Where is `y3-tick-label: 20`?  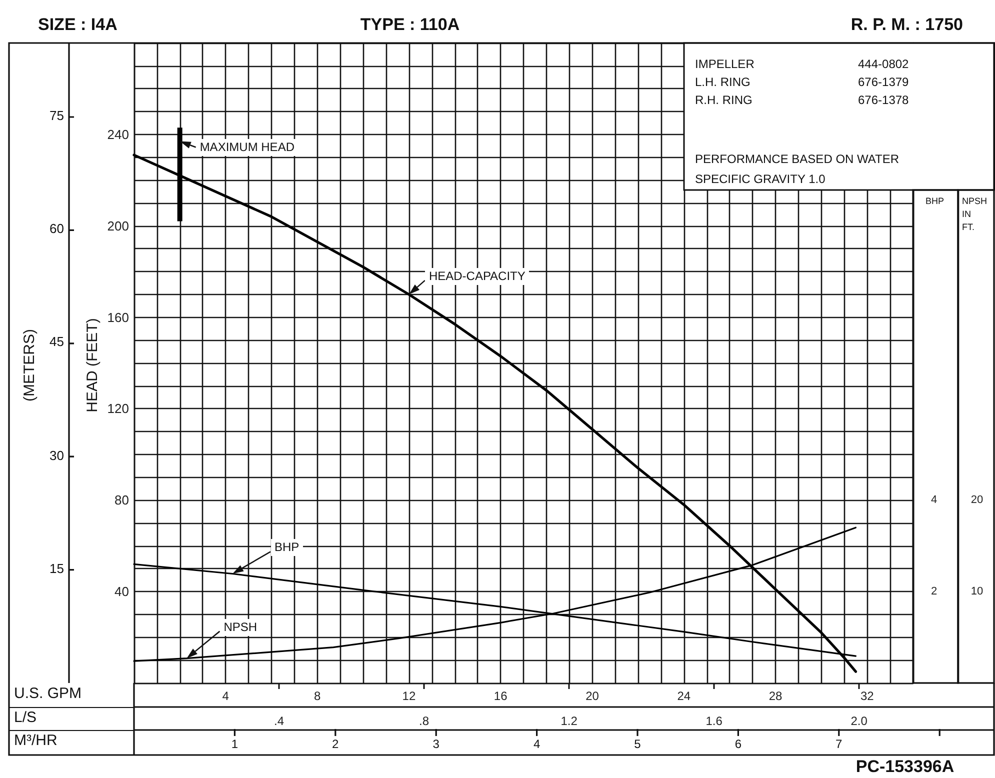 y3-tick-label: 20 is located at coordinates (977, 500).